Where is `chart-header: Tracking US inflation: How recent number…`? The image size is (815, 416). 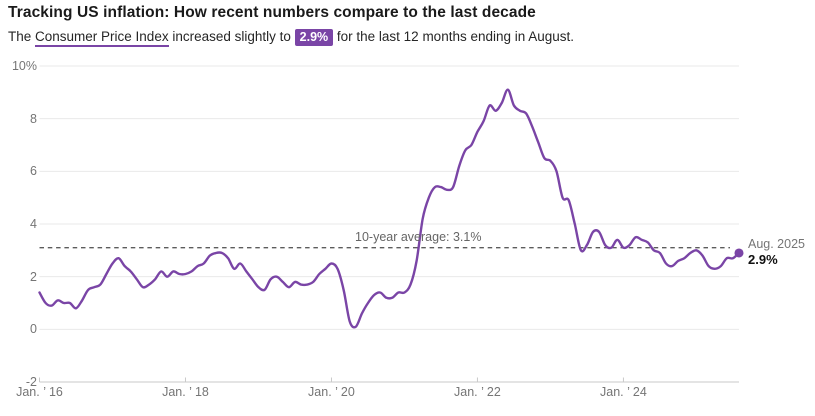
chart-header: Tracking US inflation: How recent number… is located at coordinates (408, 25).